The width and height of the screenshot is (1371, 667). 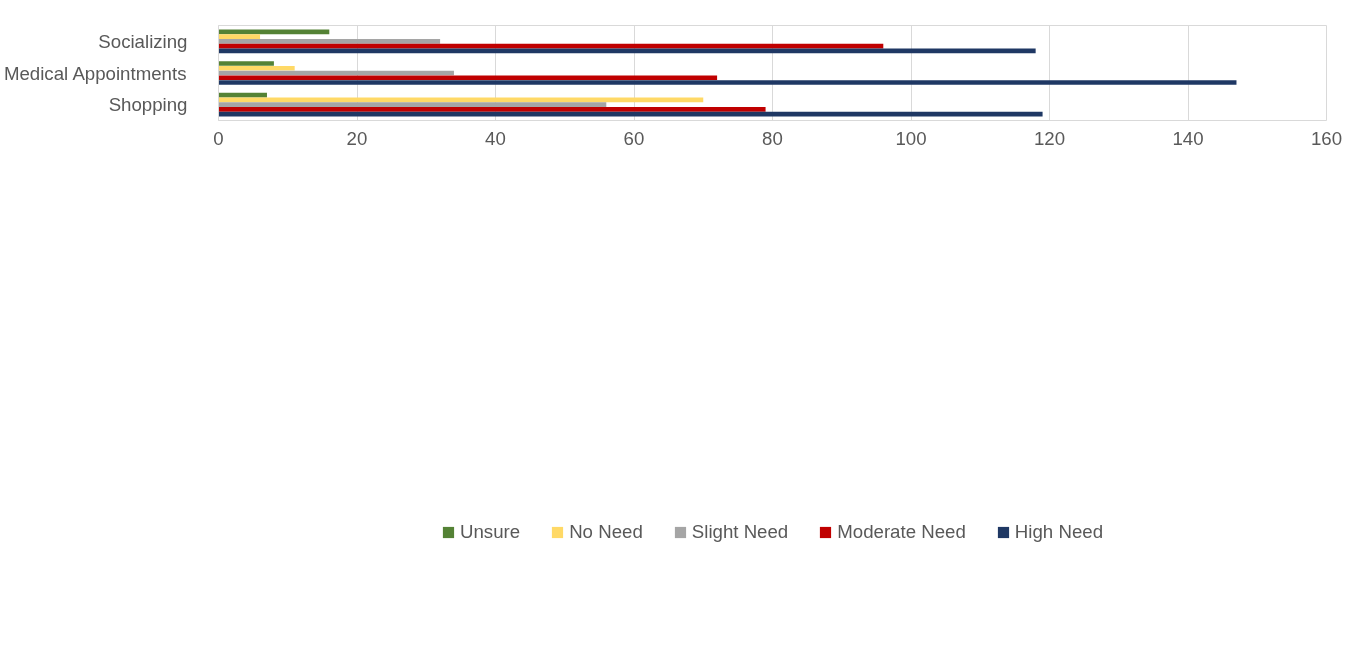 I want to click on x-tick-label: 120, so click(x=1049, y=138).